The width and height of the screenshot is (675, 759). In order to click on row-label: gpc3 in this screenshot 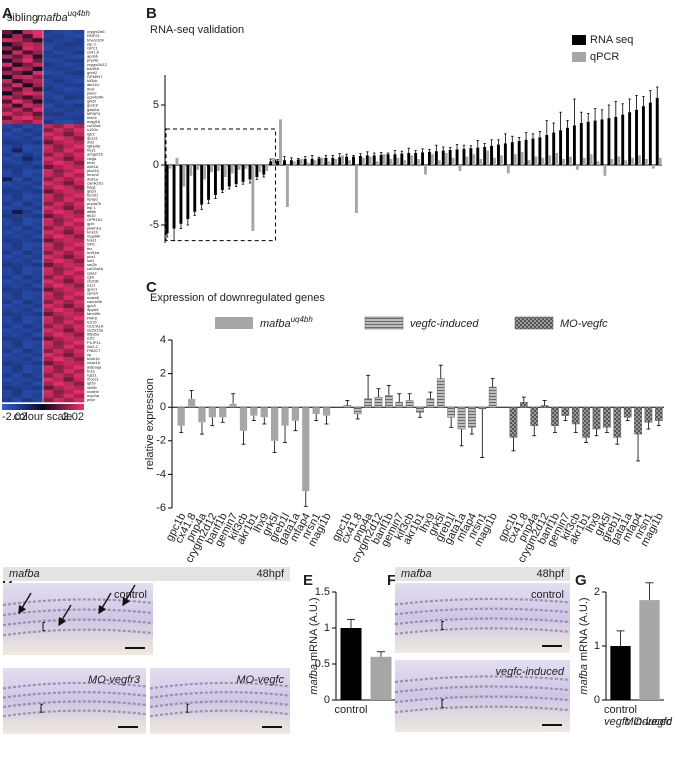, I will do `click(91, 305)`.